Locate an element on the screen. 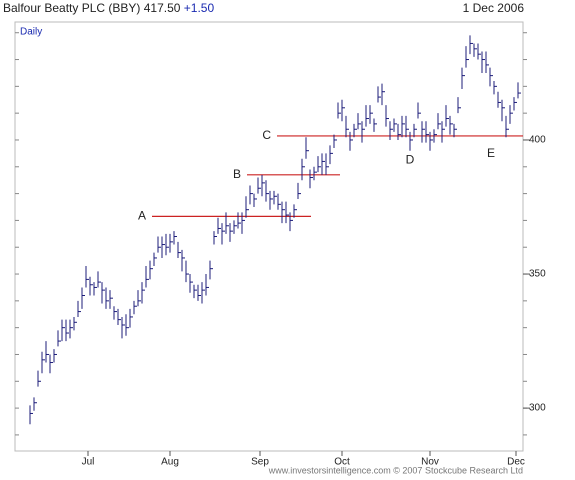 This screenshot has width=575, height=480. annotation: D is located at coordinates (410, 159).